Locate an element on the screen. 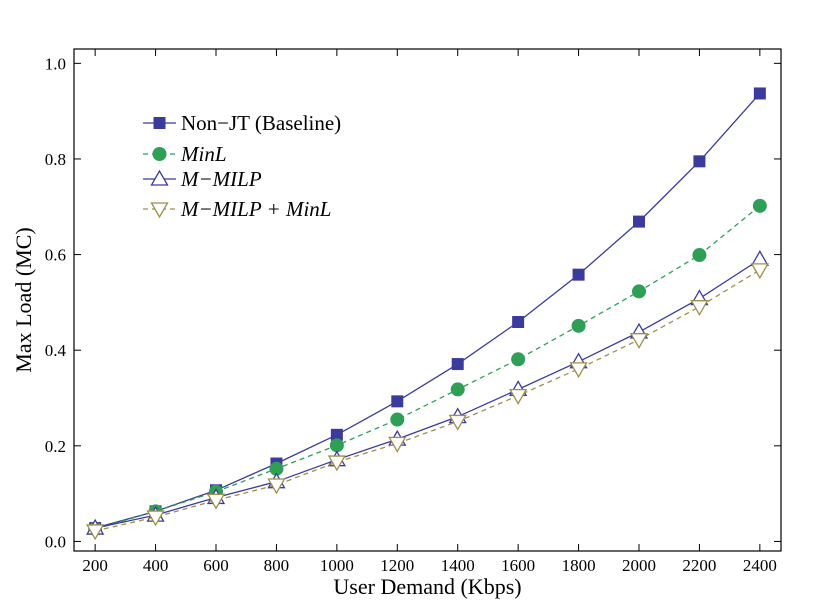  x-tick-label: 1000 is located at coordinates (337, 565).